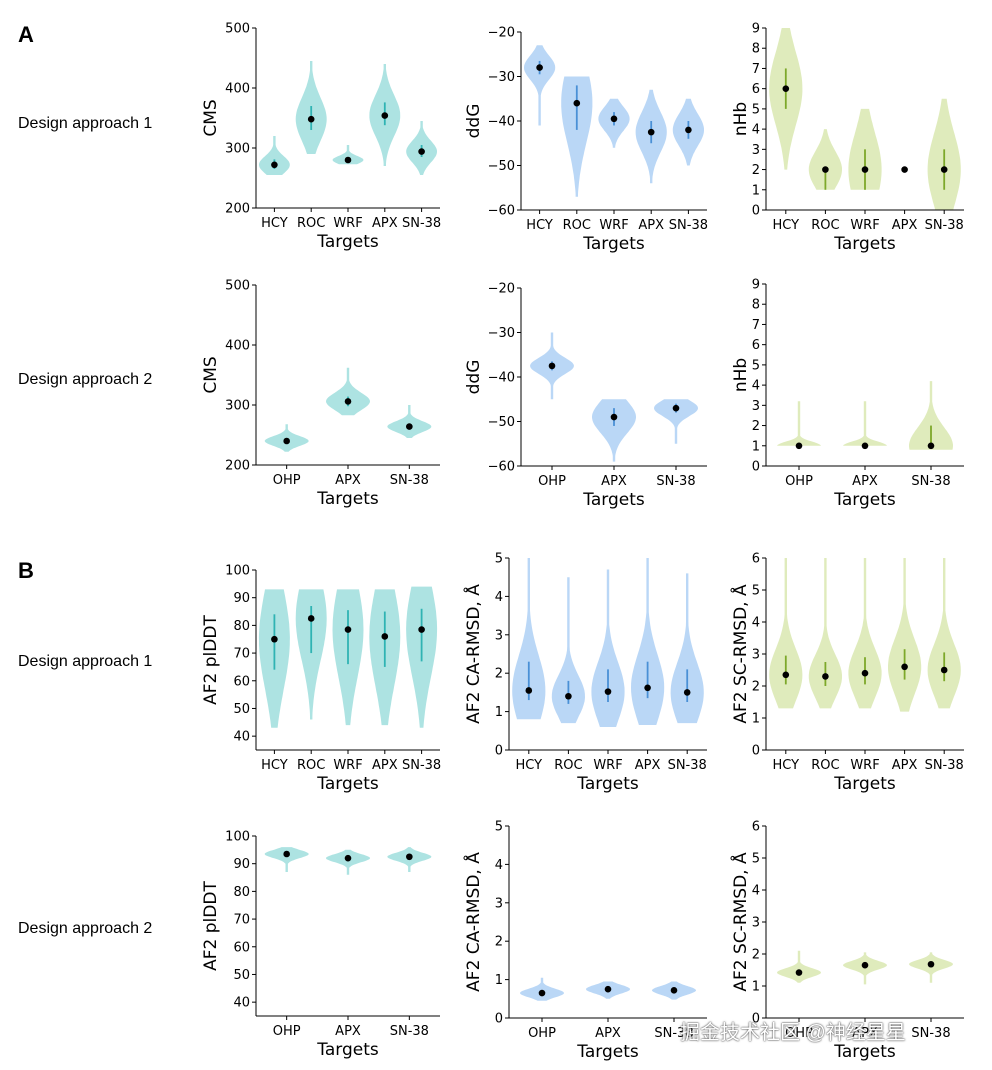 This screenshot has height=1070, width=992. I want to click on y-tick-label: 80, so click(241, 892).